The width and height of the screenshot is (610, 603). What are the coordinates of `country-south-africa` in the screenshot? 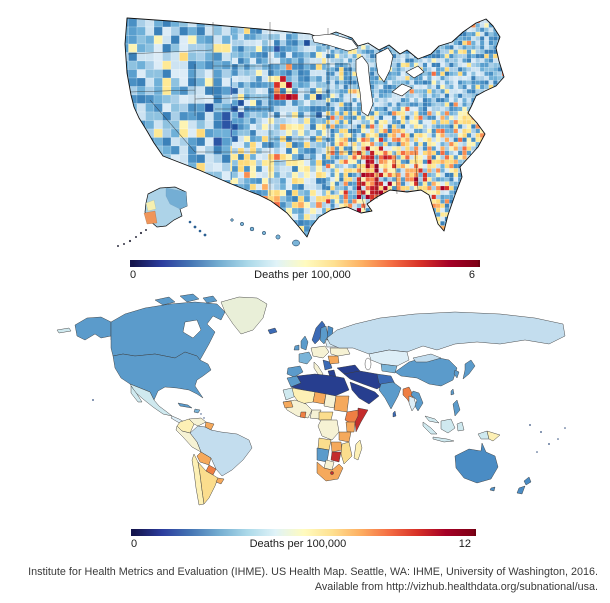 It's located at (330, 471).